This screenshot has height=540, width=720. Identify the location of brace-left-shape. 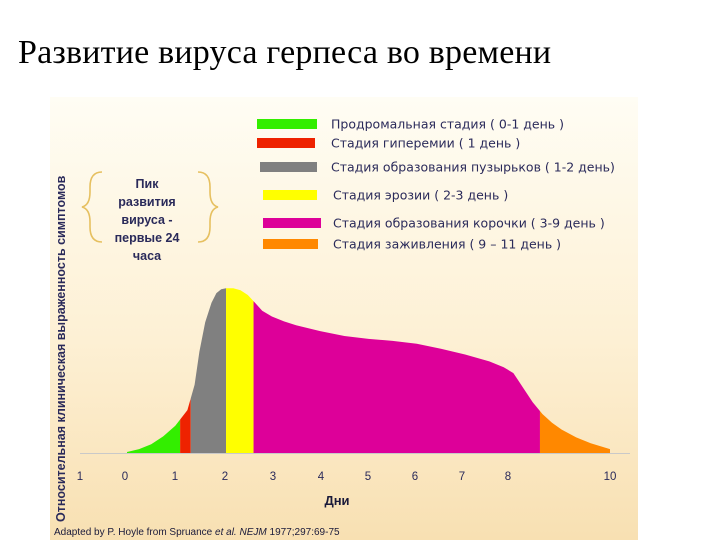
(92, 207).